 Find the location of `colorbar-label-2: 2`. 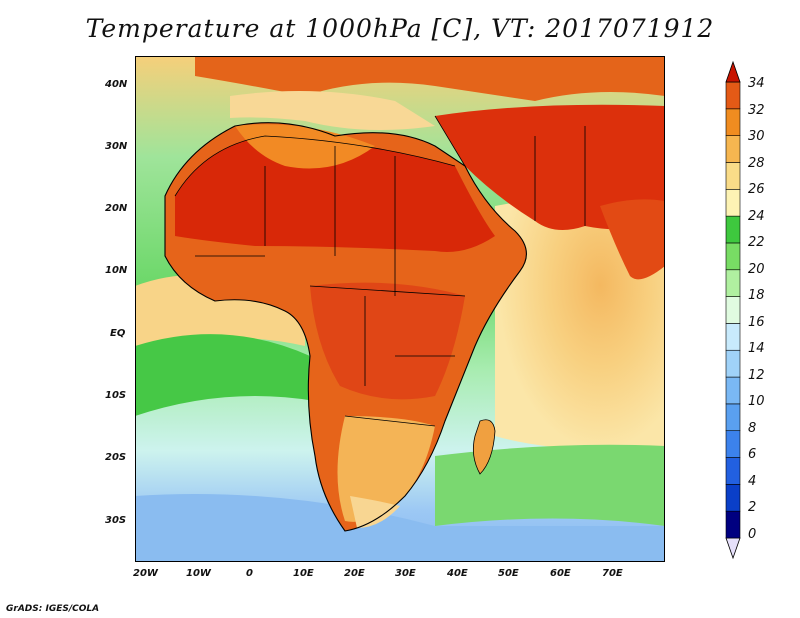

colorbar-label-2: 2 is located at coordinates (752, 507).